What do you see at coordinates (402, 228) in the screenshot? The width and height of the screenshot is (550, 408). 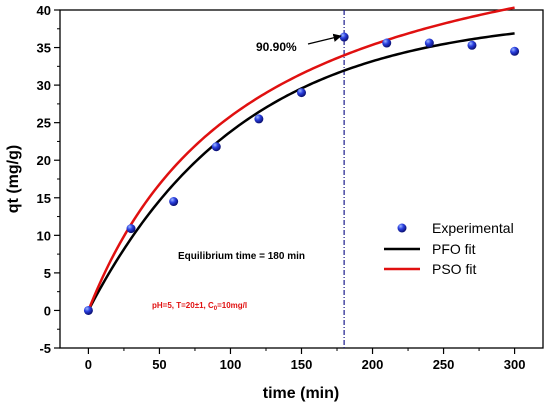 I see `legend-marker-experimental` at bounding box center [402, 228].